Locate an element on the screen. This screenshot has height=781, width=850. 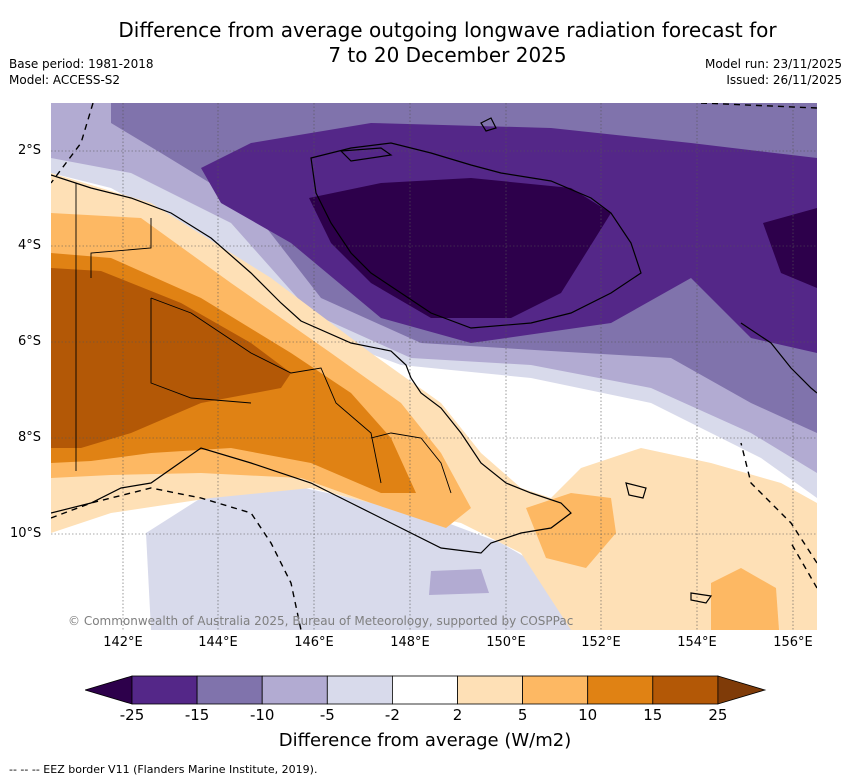
colorbar-label: Difference from average (W/m2) is located at coordinates (425, 740).